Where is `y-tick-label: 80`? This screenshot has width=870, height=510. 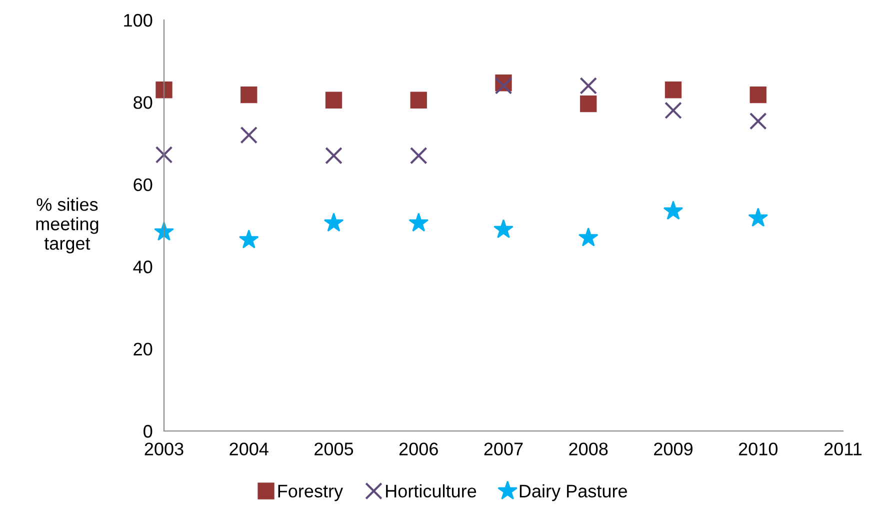
y-tick-label: 80 is located at coordinates (143, 102).